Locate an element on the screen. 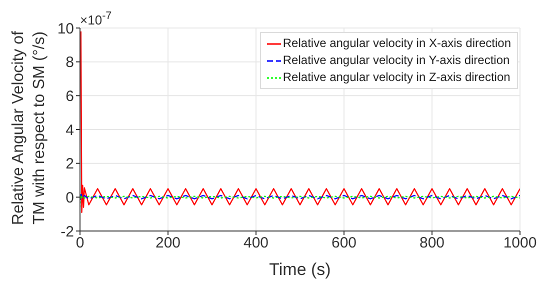 This screenshot has height=283, width=550. legend-label: Relative angular velocity in Z-axis direction is located at coordinates (396, 77).